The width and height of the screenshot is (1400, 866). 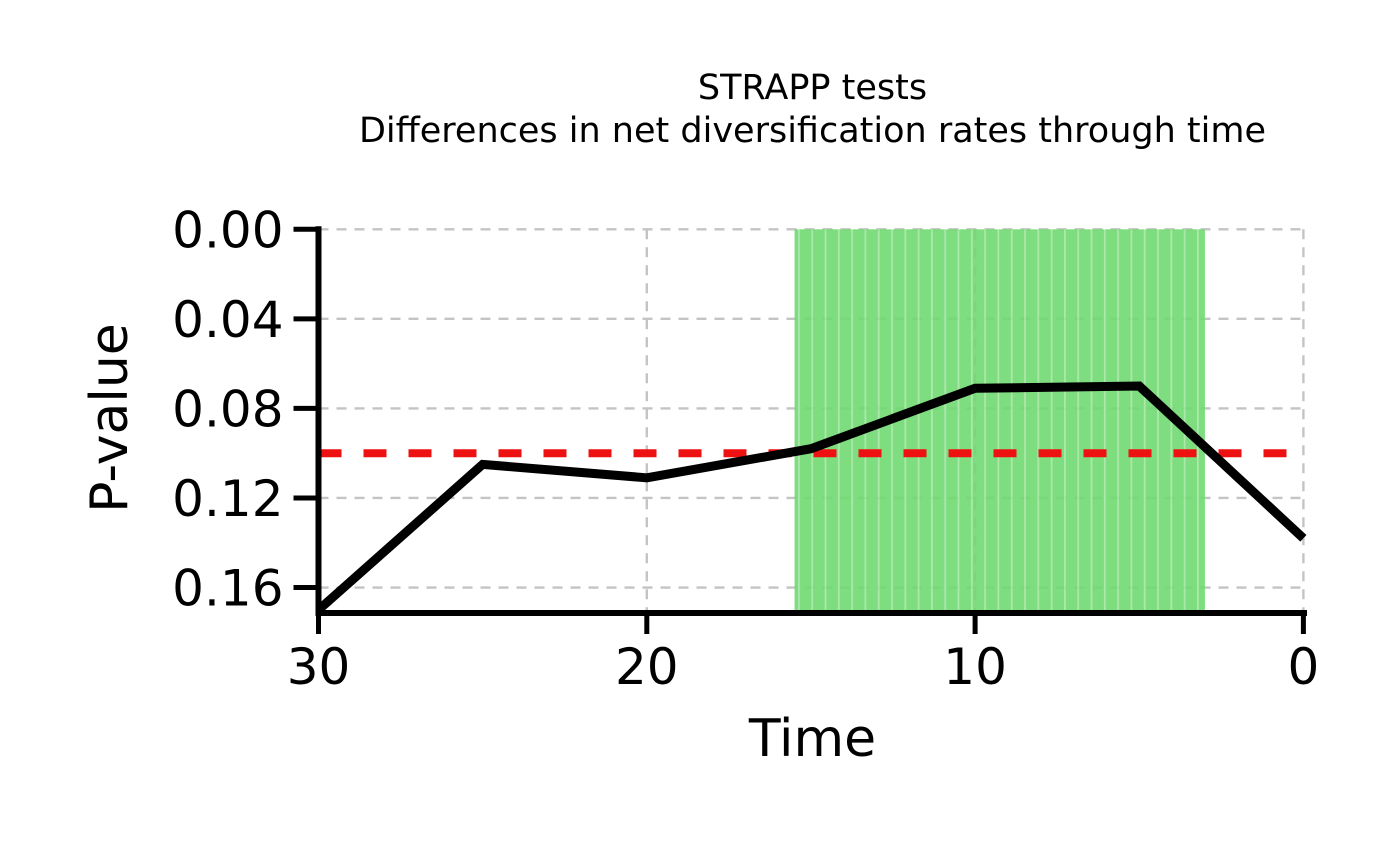 What do you see at coordinates (812, 88) in the screenshot?
I see `chart-title: STRAPP tests` at bounding box center [812, 88].